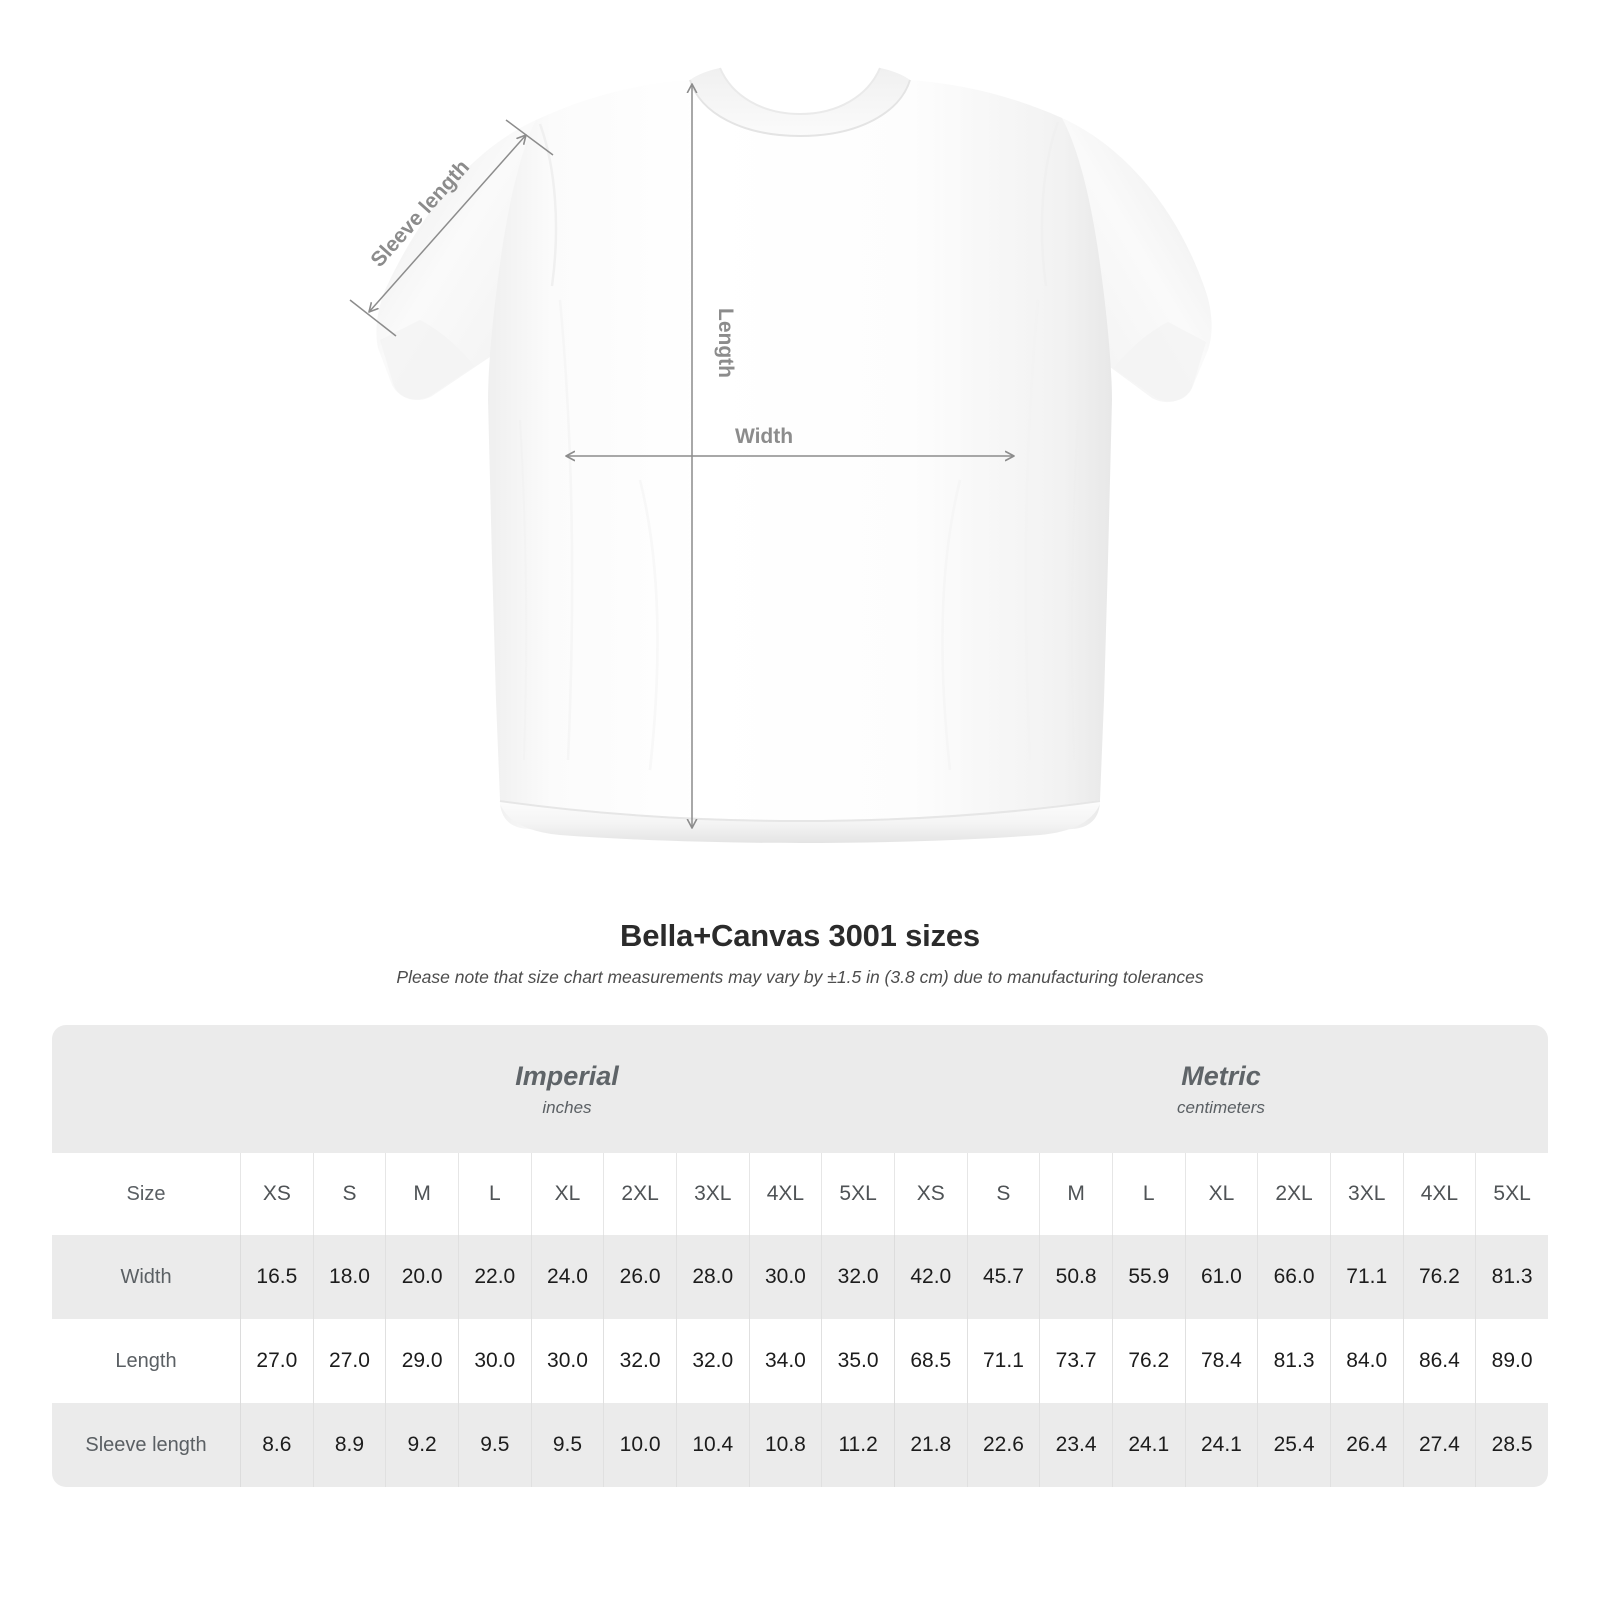 This screenshot has height=1600, width=1600. Describe the element at coordinates (725, 343) in the screenshot. I see `length-label: Length` at that location.